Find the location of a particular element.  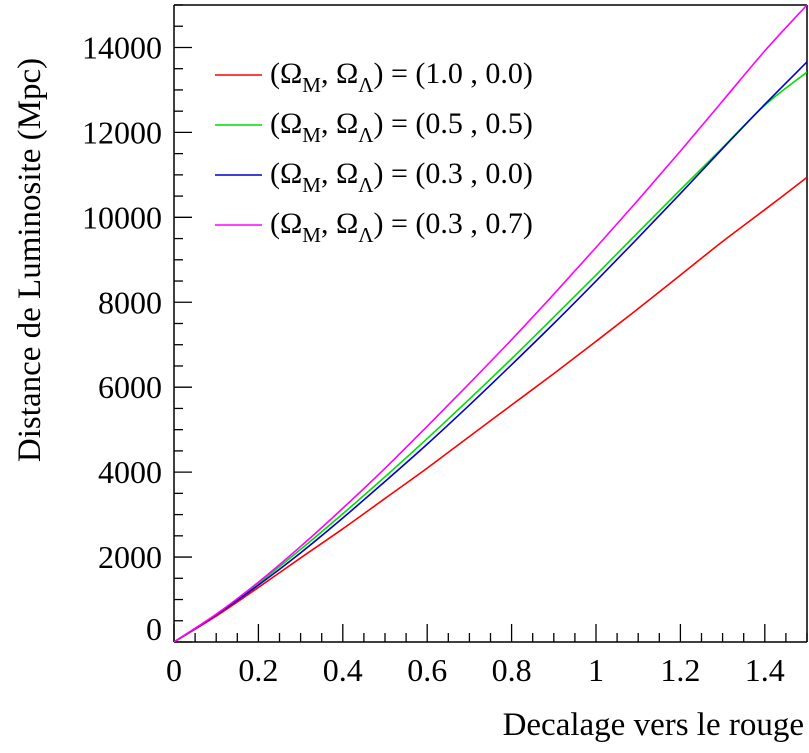

y-tick-label: 12000 is located at coordinates (122, 132).